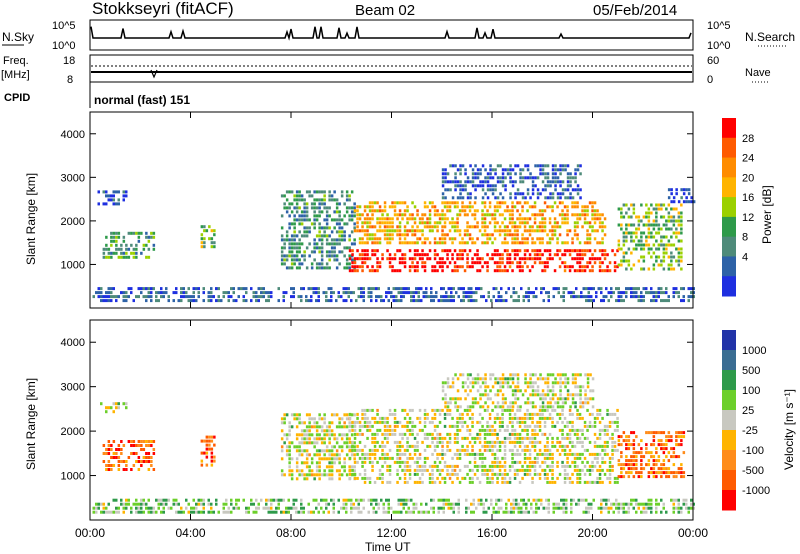 The width and height of the screenshot is (800, 554). What do you see at coordinates (15, 75) in the screenshot?
I see `freq-label-line2: [MHz]` at bounding box center [15, 75].